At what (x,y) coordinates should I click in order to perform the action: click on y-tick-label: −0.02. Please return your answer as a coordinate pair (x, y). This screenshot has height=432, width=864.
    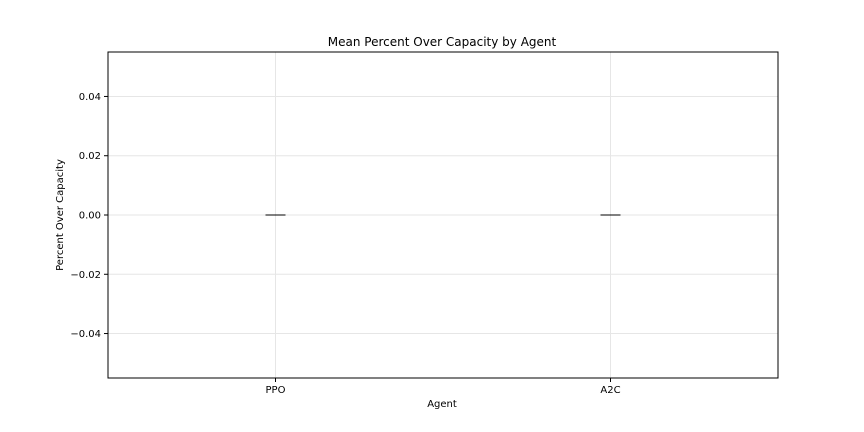
    Looking at the image, I should click on (85, 275).